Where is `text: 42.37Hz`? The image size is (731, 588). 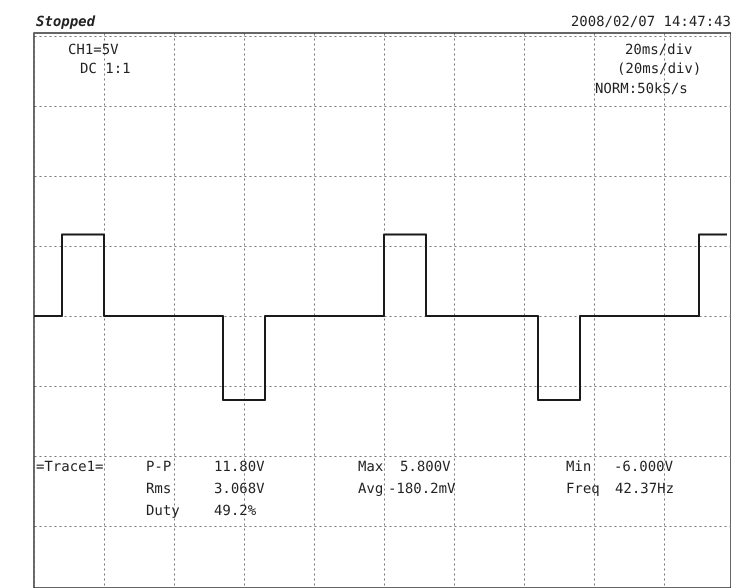
text: 42.37Hz is located at coordinates (644, 489).